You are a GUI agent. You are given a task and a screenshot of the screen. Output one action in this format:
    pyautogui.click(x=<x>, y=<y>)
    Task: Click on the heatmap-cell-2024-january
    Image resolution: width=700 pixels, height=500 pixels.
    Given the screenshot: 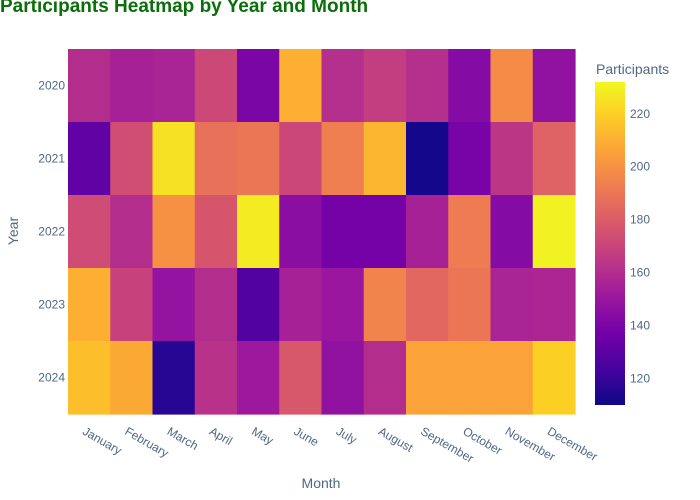 What is the action you would take?
    pyautogui.click(x=89, y=378)
    